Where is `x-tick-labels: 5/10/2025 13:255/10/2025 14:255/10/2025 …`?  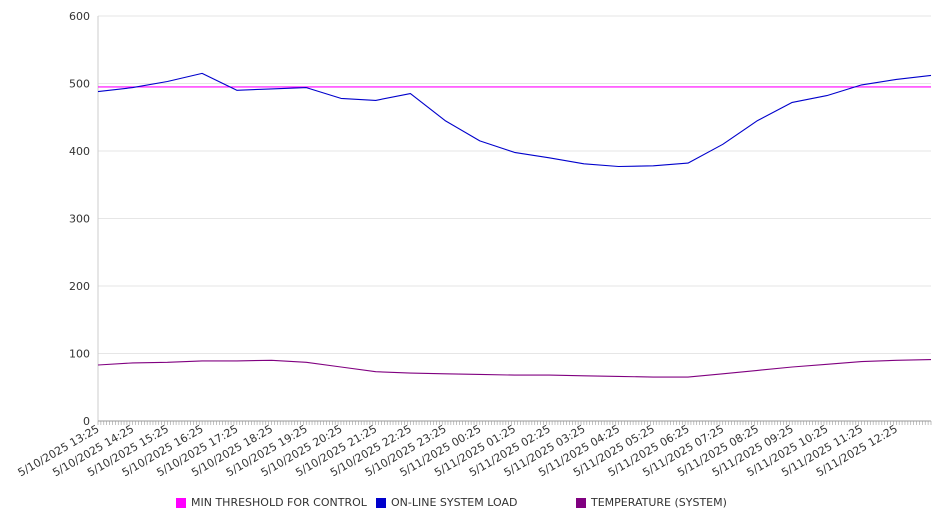 x-tick-labels: 5/10/2025 13:255/10/2025 14:255/10/2025 … is located at coordinates (458, 450).